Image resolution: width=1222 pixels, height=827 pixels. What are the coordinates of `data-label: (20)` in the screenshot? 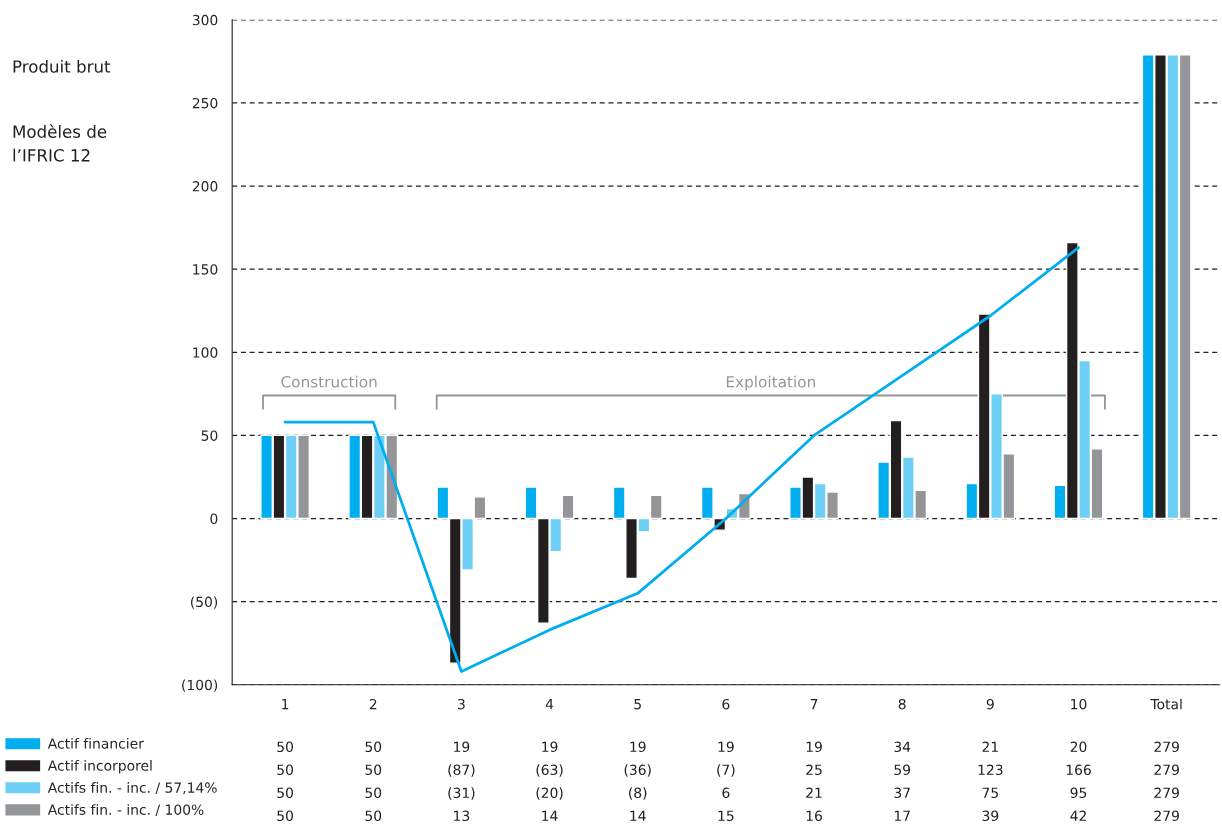 It's located at (549, 793).